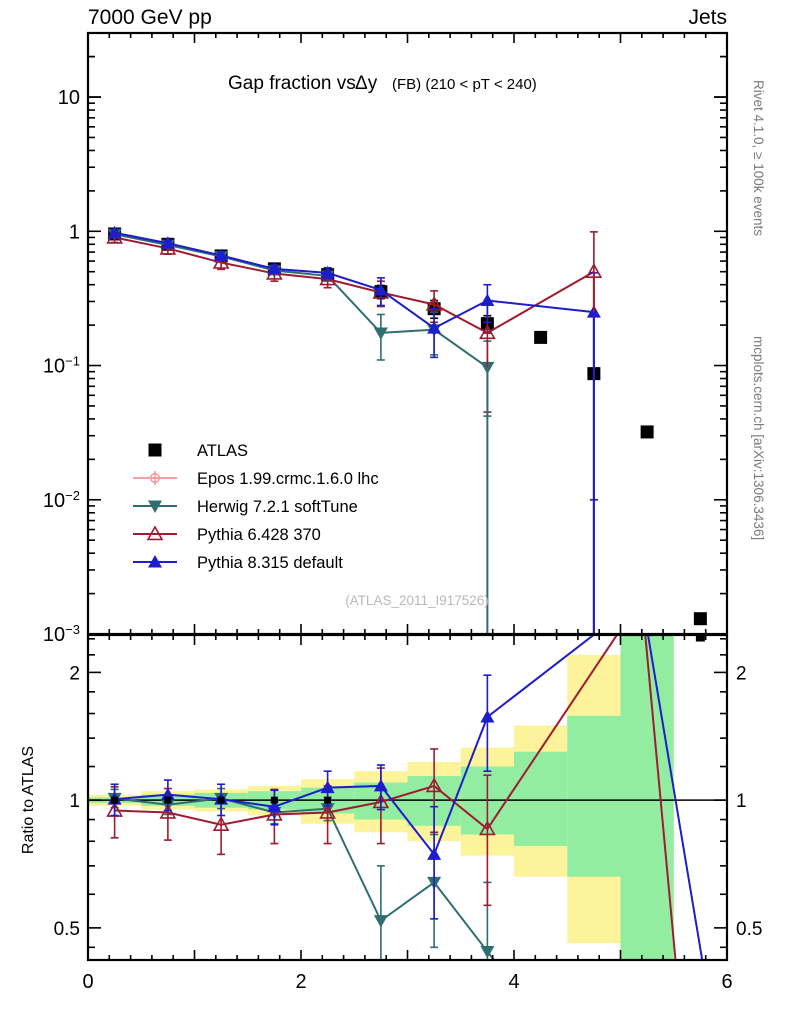 The height and width of the screenshot is (1024, 786). Describe the element at coordinates (741, 673) in the screenshot. I see `ratio-y-tick-label-right: 2` at that location.